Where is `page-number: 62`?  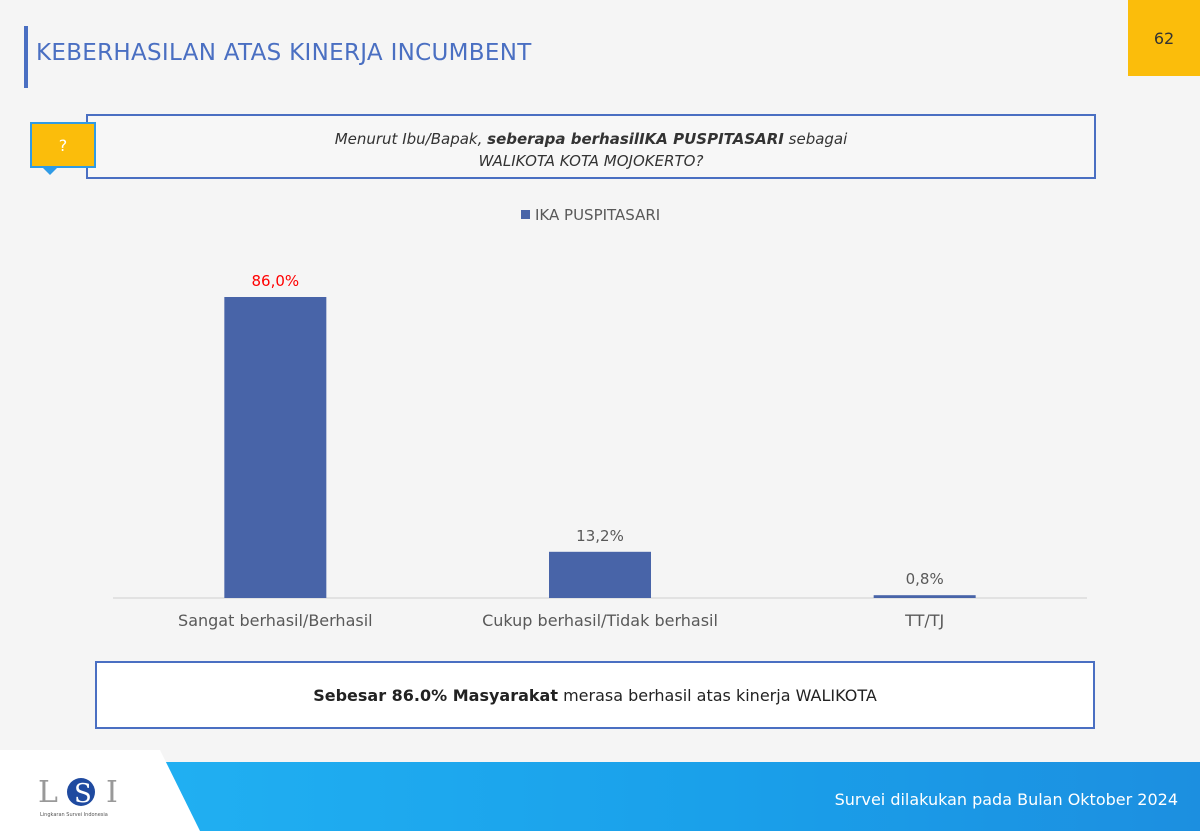
page-number: 62 is located at coordinates (1164, 38).